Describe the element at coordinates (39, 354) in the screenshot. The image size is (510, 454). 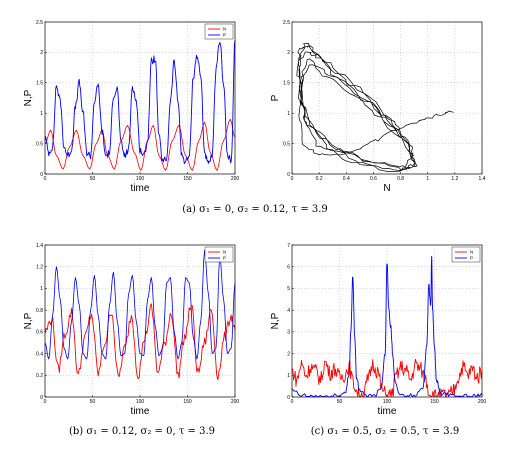
I see `y-tick-label: 0.4` at that location.